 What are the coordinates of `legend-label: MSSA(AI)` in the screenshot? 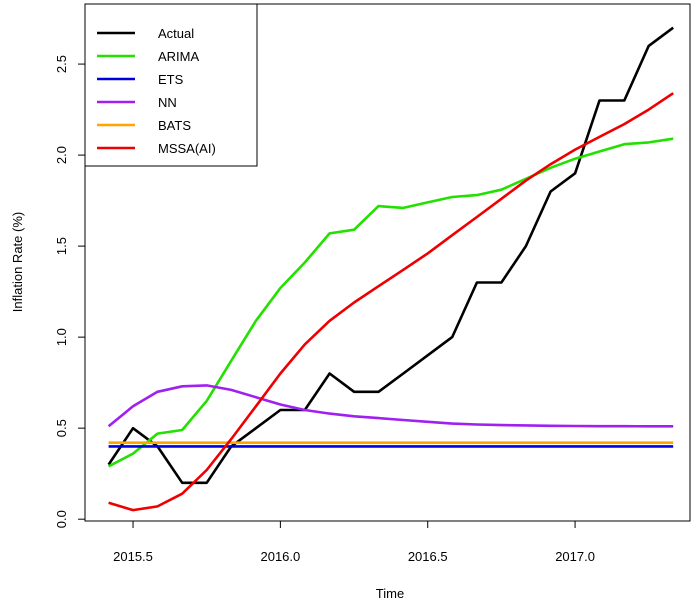 It's located at (187, 148).